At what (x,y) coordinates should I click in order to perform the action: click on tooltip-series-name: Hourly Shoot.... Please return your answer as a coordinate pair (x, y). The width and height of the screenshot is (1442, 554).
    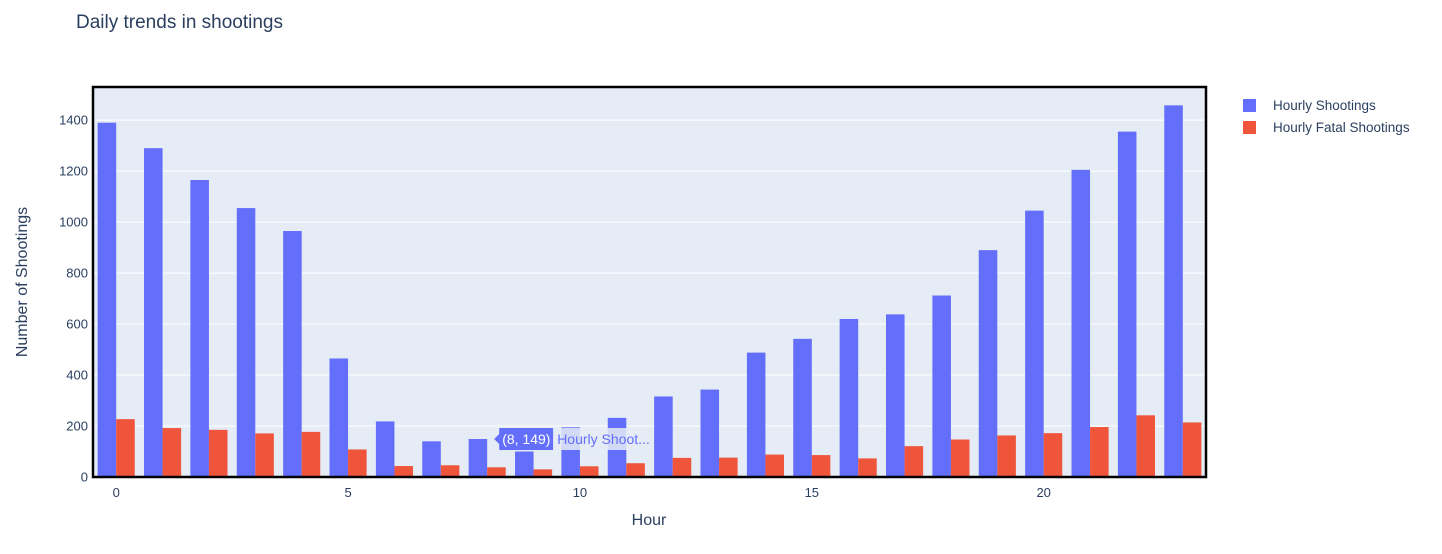
    Looking at the image, I should click on (603, 439).